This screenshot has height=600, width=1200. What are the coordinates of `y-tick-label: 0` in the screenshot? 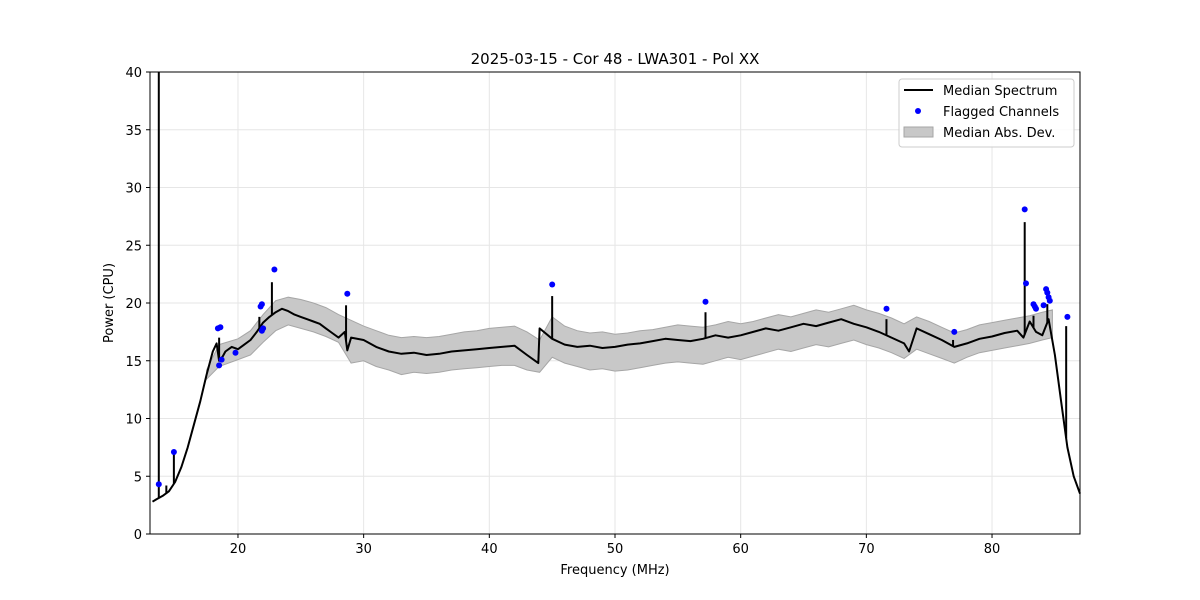 It's located at (138, 535).